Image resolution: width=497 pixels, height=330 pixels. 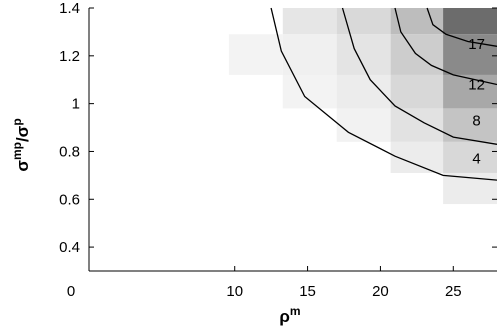 I want to click on y-tick-label-0.6: 0.6, so click(x=69, y=199).